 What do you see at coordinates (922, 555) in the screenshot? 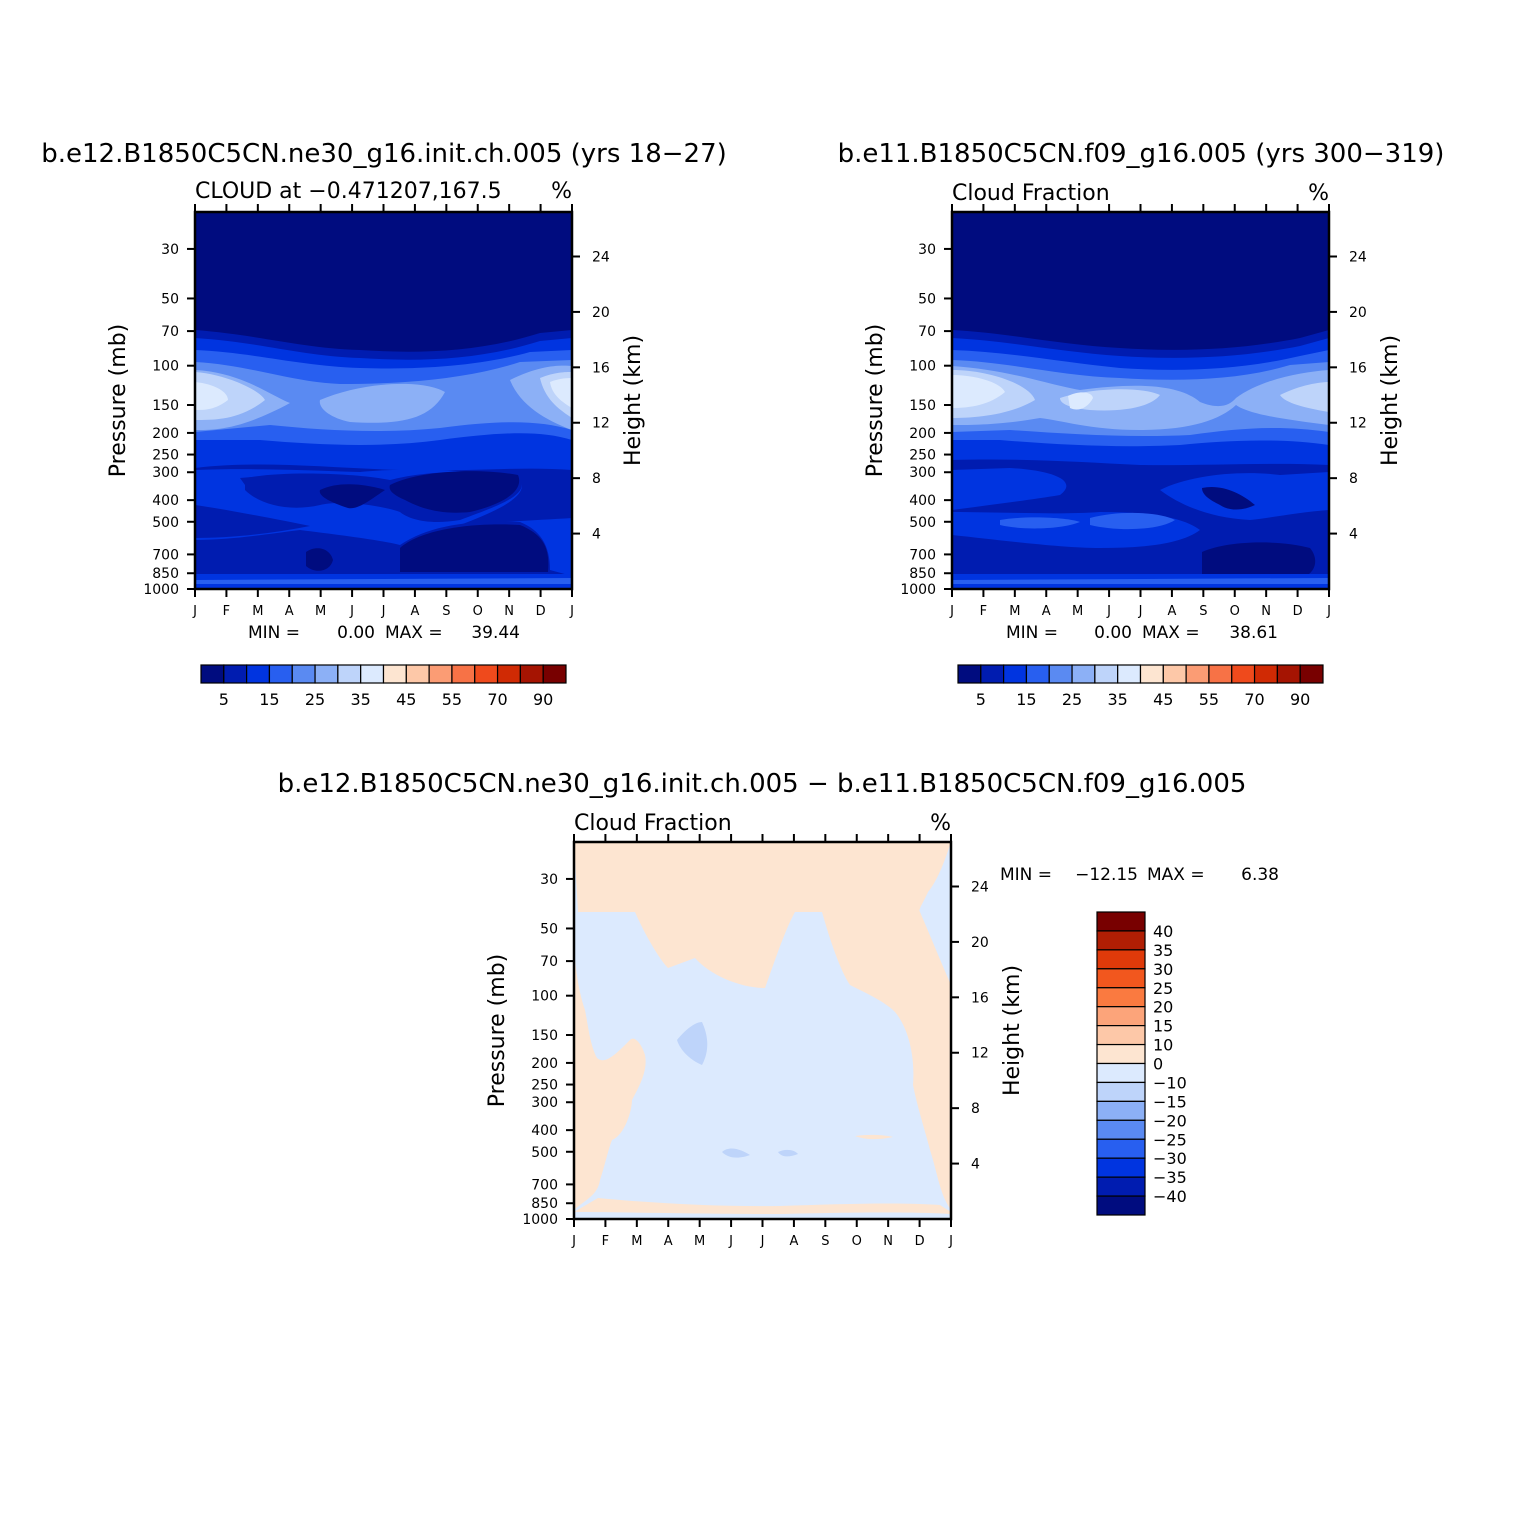
I see `y-left-tick-label: 700` at bounding box center [922, 555].